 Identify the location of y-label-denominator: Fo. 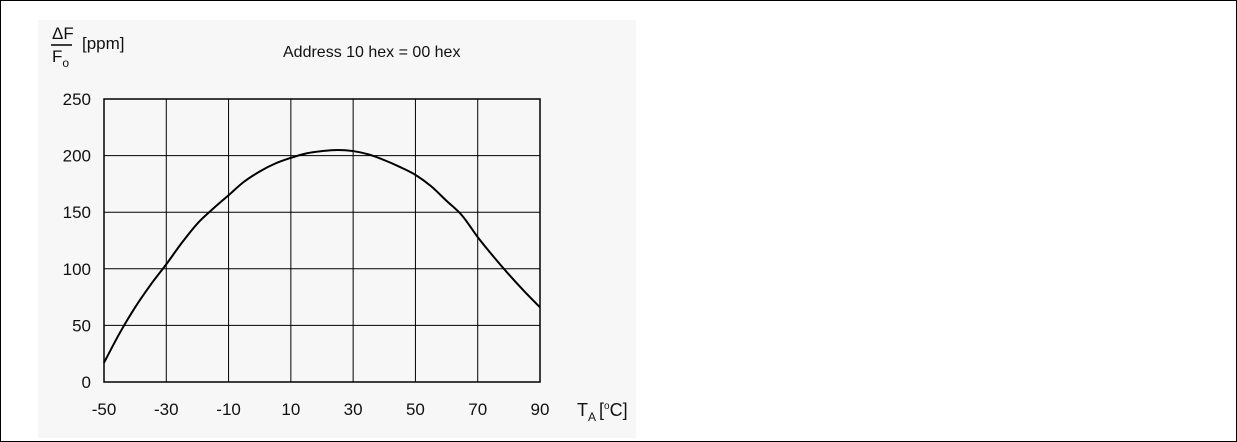
(60, 58).